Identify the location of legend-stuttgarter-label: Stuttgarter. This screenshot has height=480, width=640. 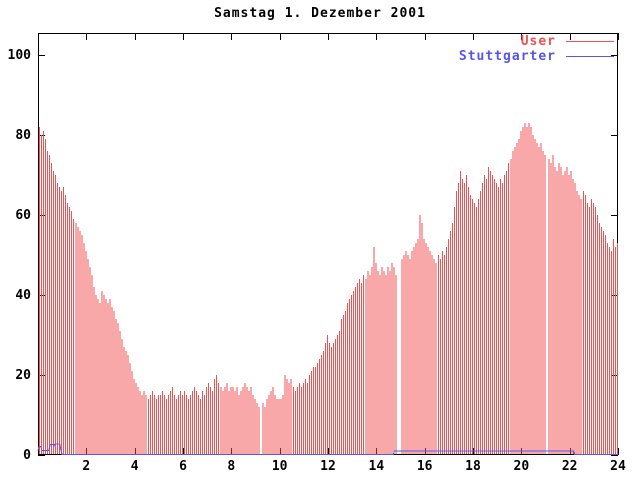
(507, 56).